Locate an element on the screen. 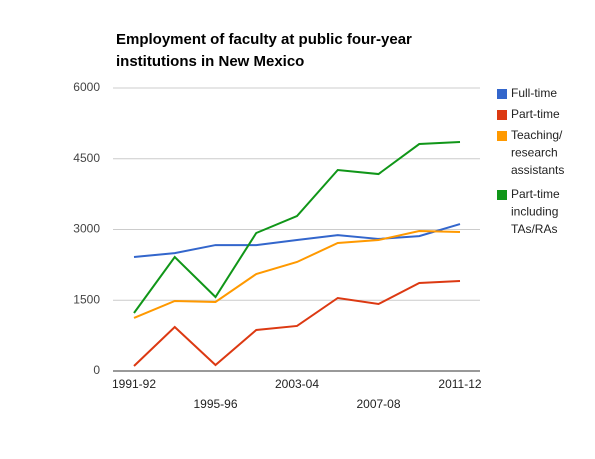 The width and height of the screenshot is (595, 459). legend-label-line: research is located at coordinates (536, 153).